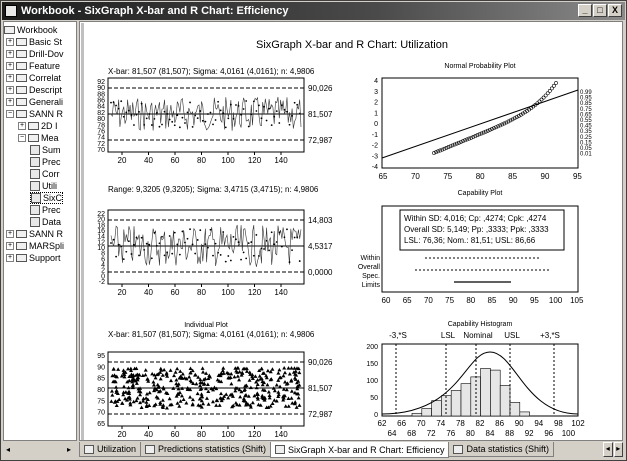 The height and width of the screenshot is (461, 627). What do you see at coordinates (206, 449) in the screenshot?
I see `tab-1: Predictions statistics (Shift)` at bounding box center [206, 449].